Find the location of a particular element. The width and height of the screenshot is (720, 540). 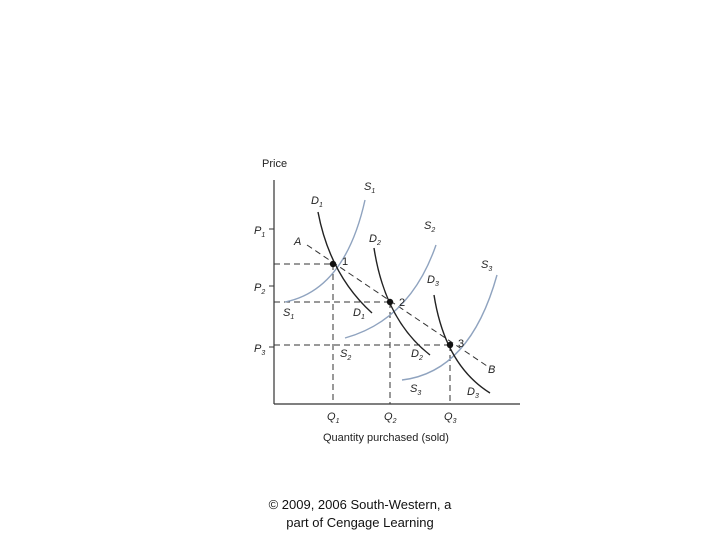

trend-line-ab is located at coordinates (398, 306).